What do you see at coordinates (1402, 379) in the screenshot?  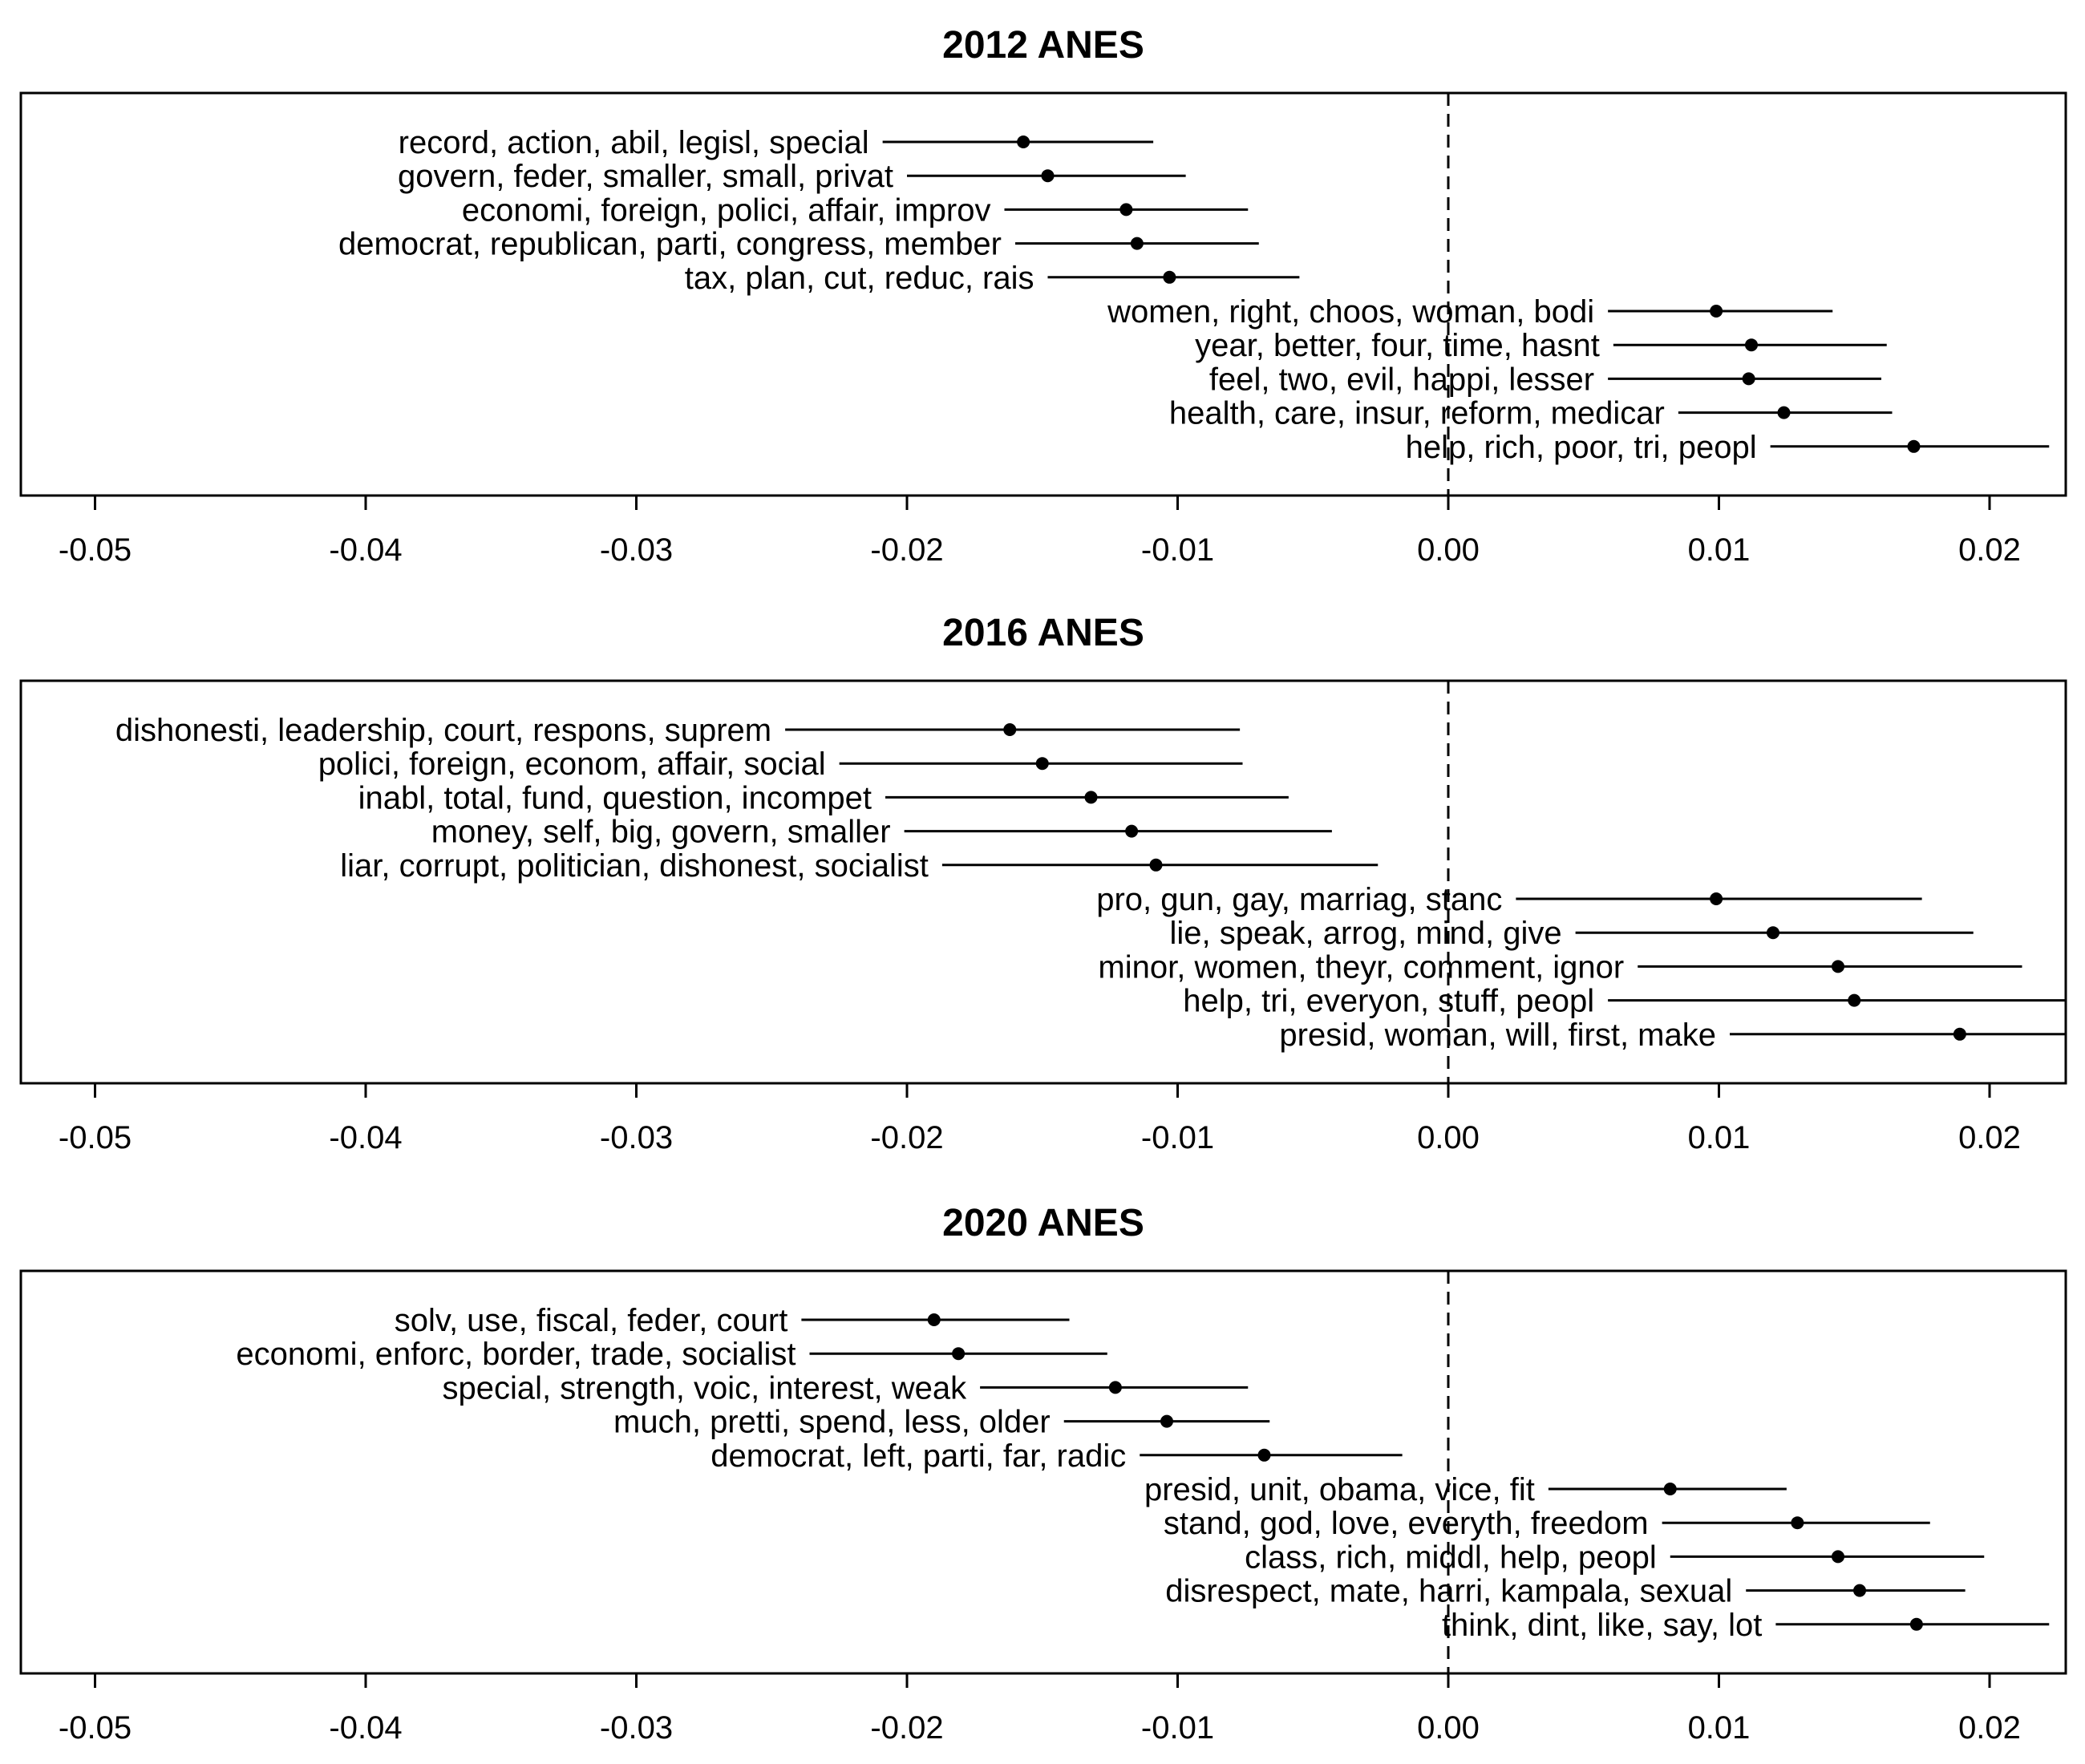 I see `term-label: feel, two, evil, happi, lesser` at bounding box center [1402, 379].